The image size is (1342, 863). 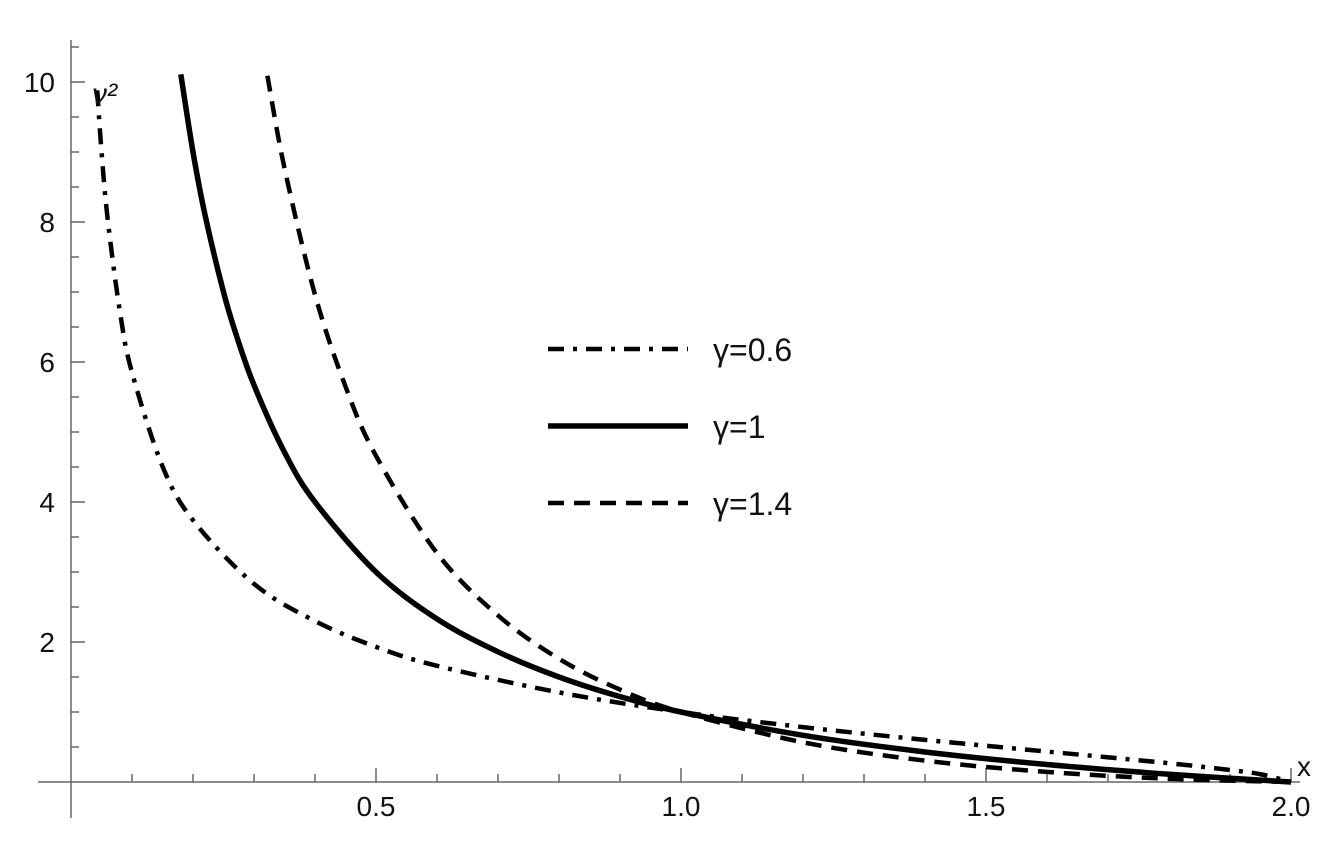 I want to click on x-tick-label: 1.0, so click(x=681, y=806).